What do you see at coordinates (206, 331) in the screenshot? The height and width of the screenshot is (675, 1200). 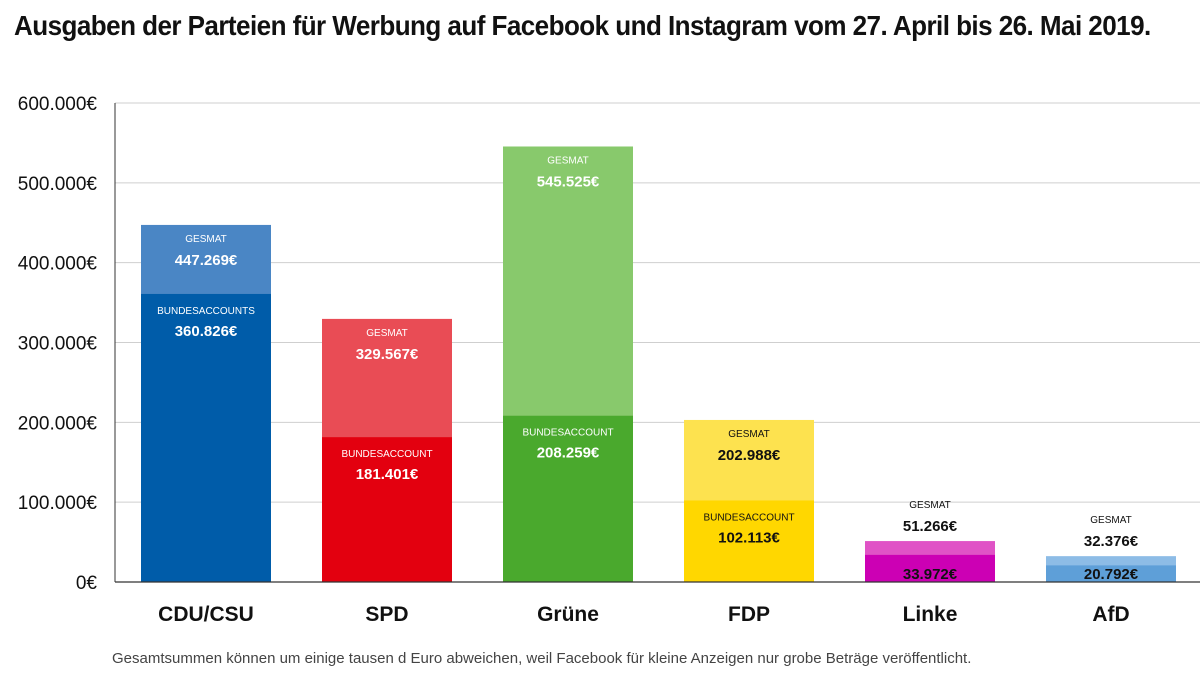 I see `bundesaccount-value-label: 360.826€` at bounding box center [206, 331].